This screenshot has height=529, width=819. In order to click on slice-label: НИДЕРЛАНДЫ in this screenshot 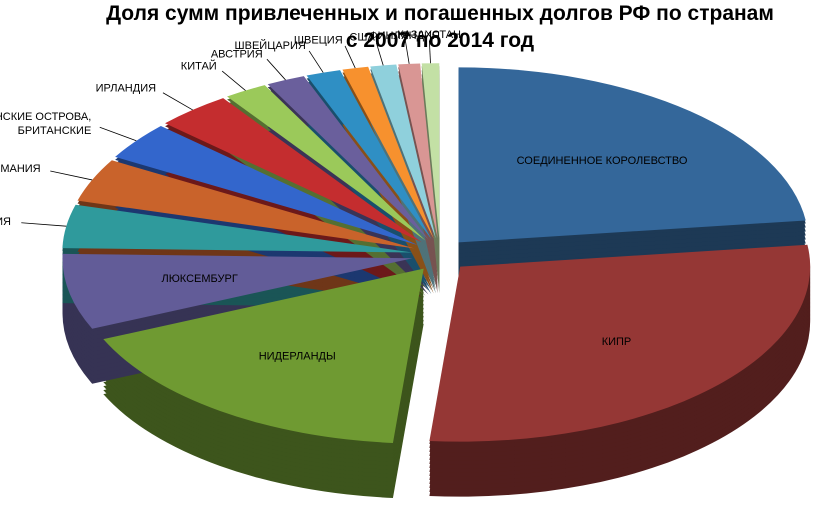, I will do `click(297, 357)`.